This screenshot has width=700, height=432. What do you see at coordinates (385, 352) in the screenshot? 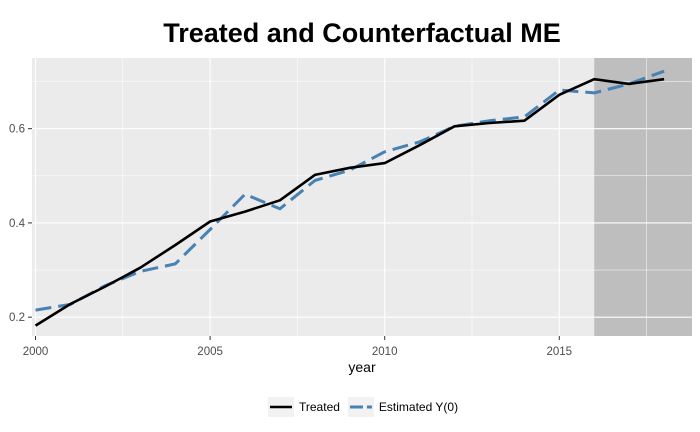
I see `x-tick-label: 2010` at bounding box center [385, 352].